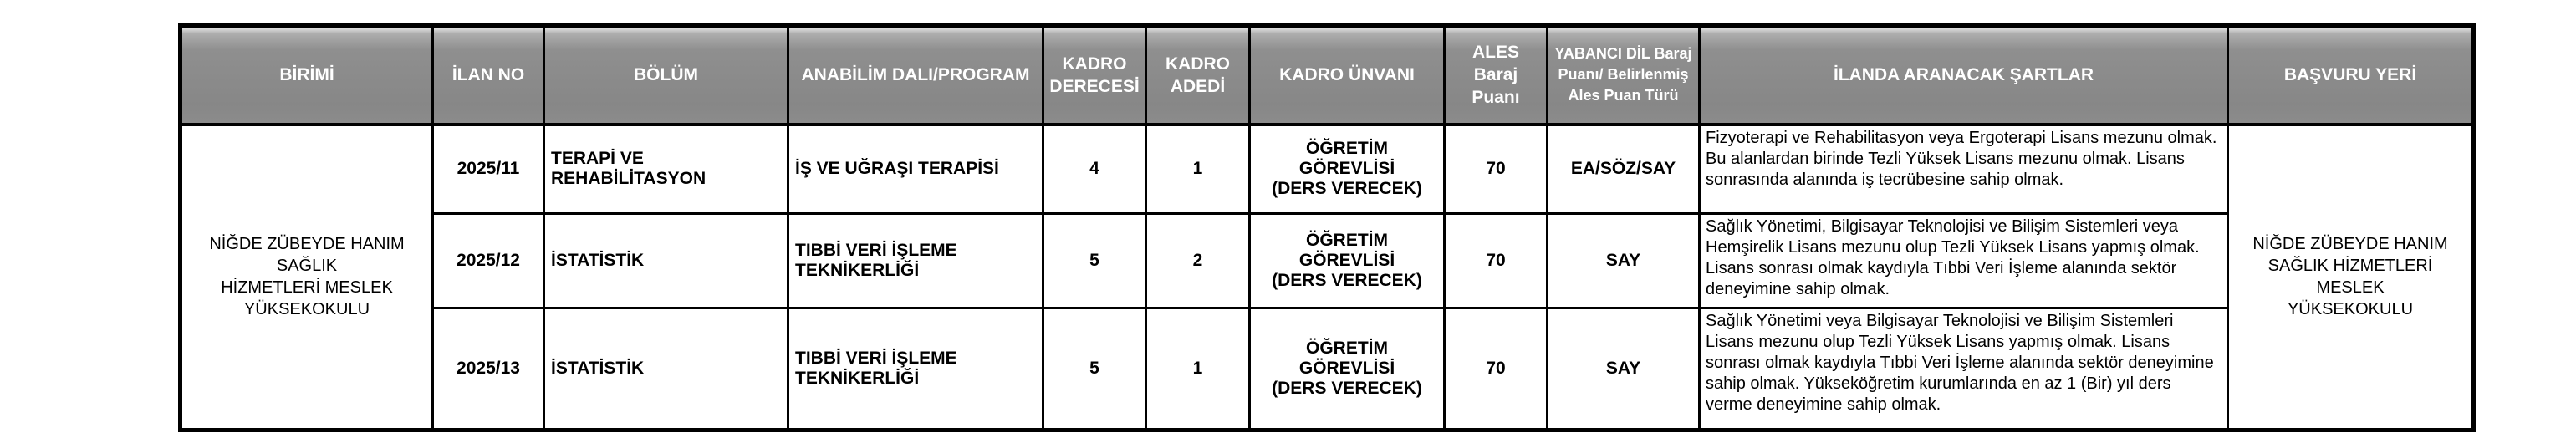  Describe the element at coordinates (1094, 169) in the screenshot. I see `cell-kadro-derecesi: 4` at that location.